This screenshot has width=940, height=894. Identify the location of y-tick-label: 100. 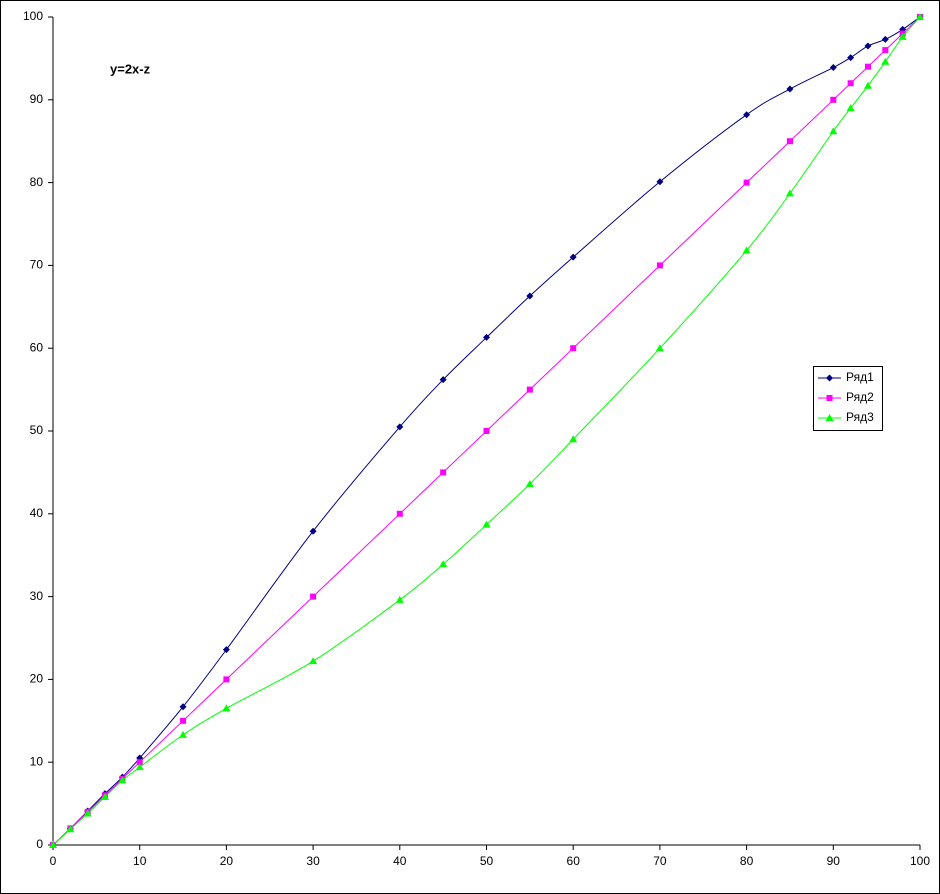
(33, 16).